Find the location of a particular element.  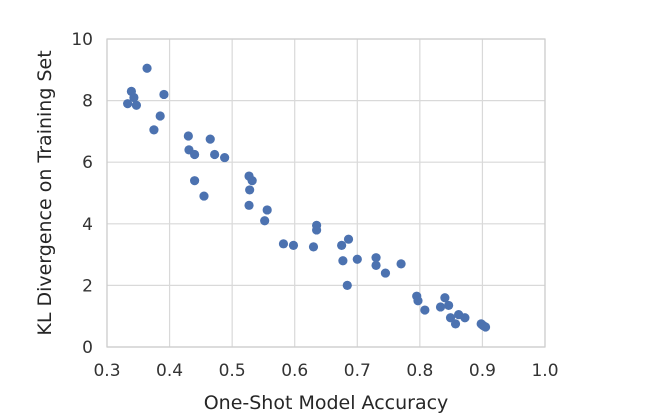

x-tick-label: 1.0 is located at coordinates (544, 371).